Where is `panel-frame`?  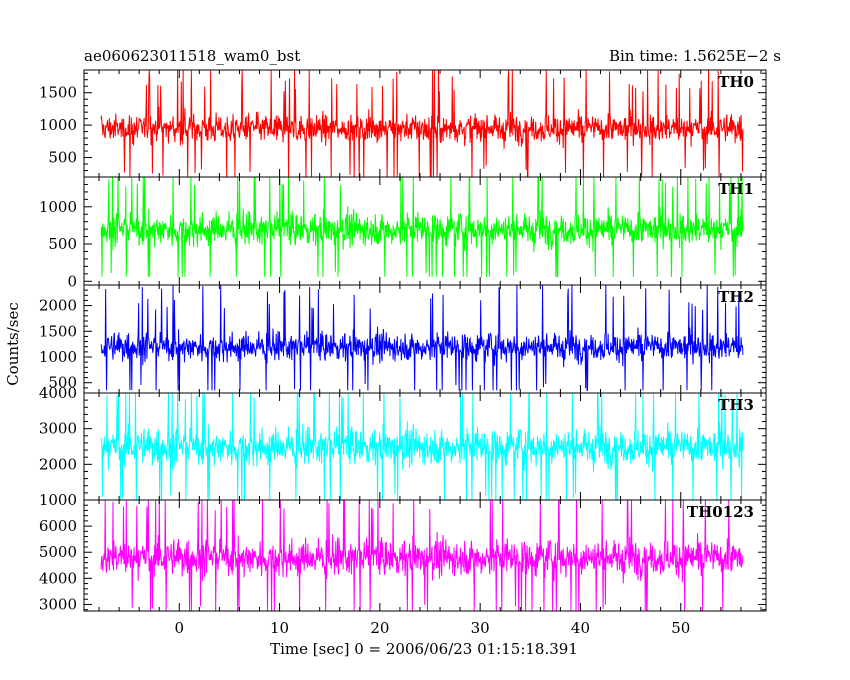 panel-frame is located at coordinates (425, 555).